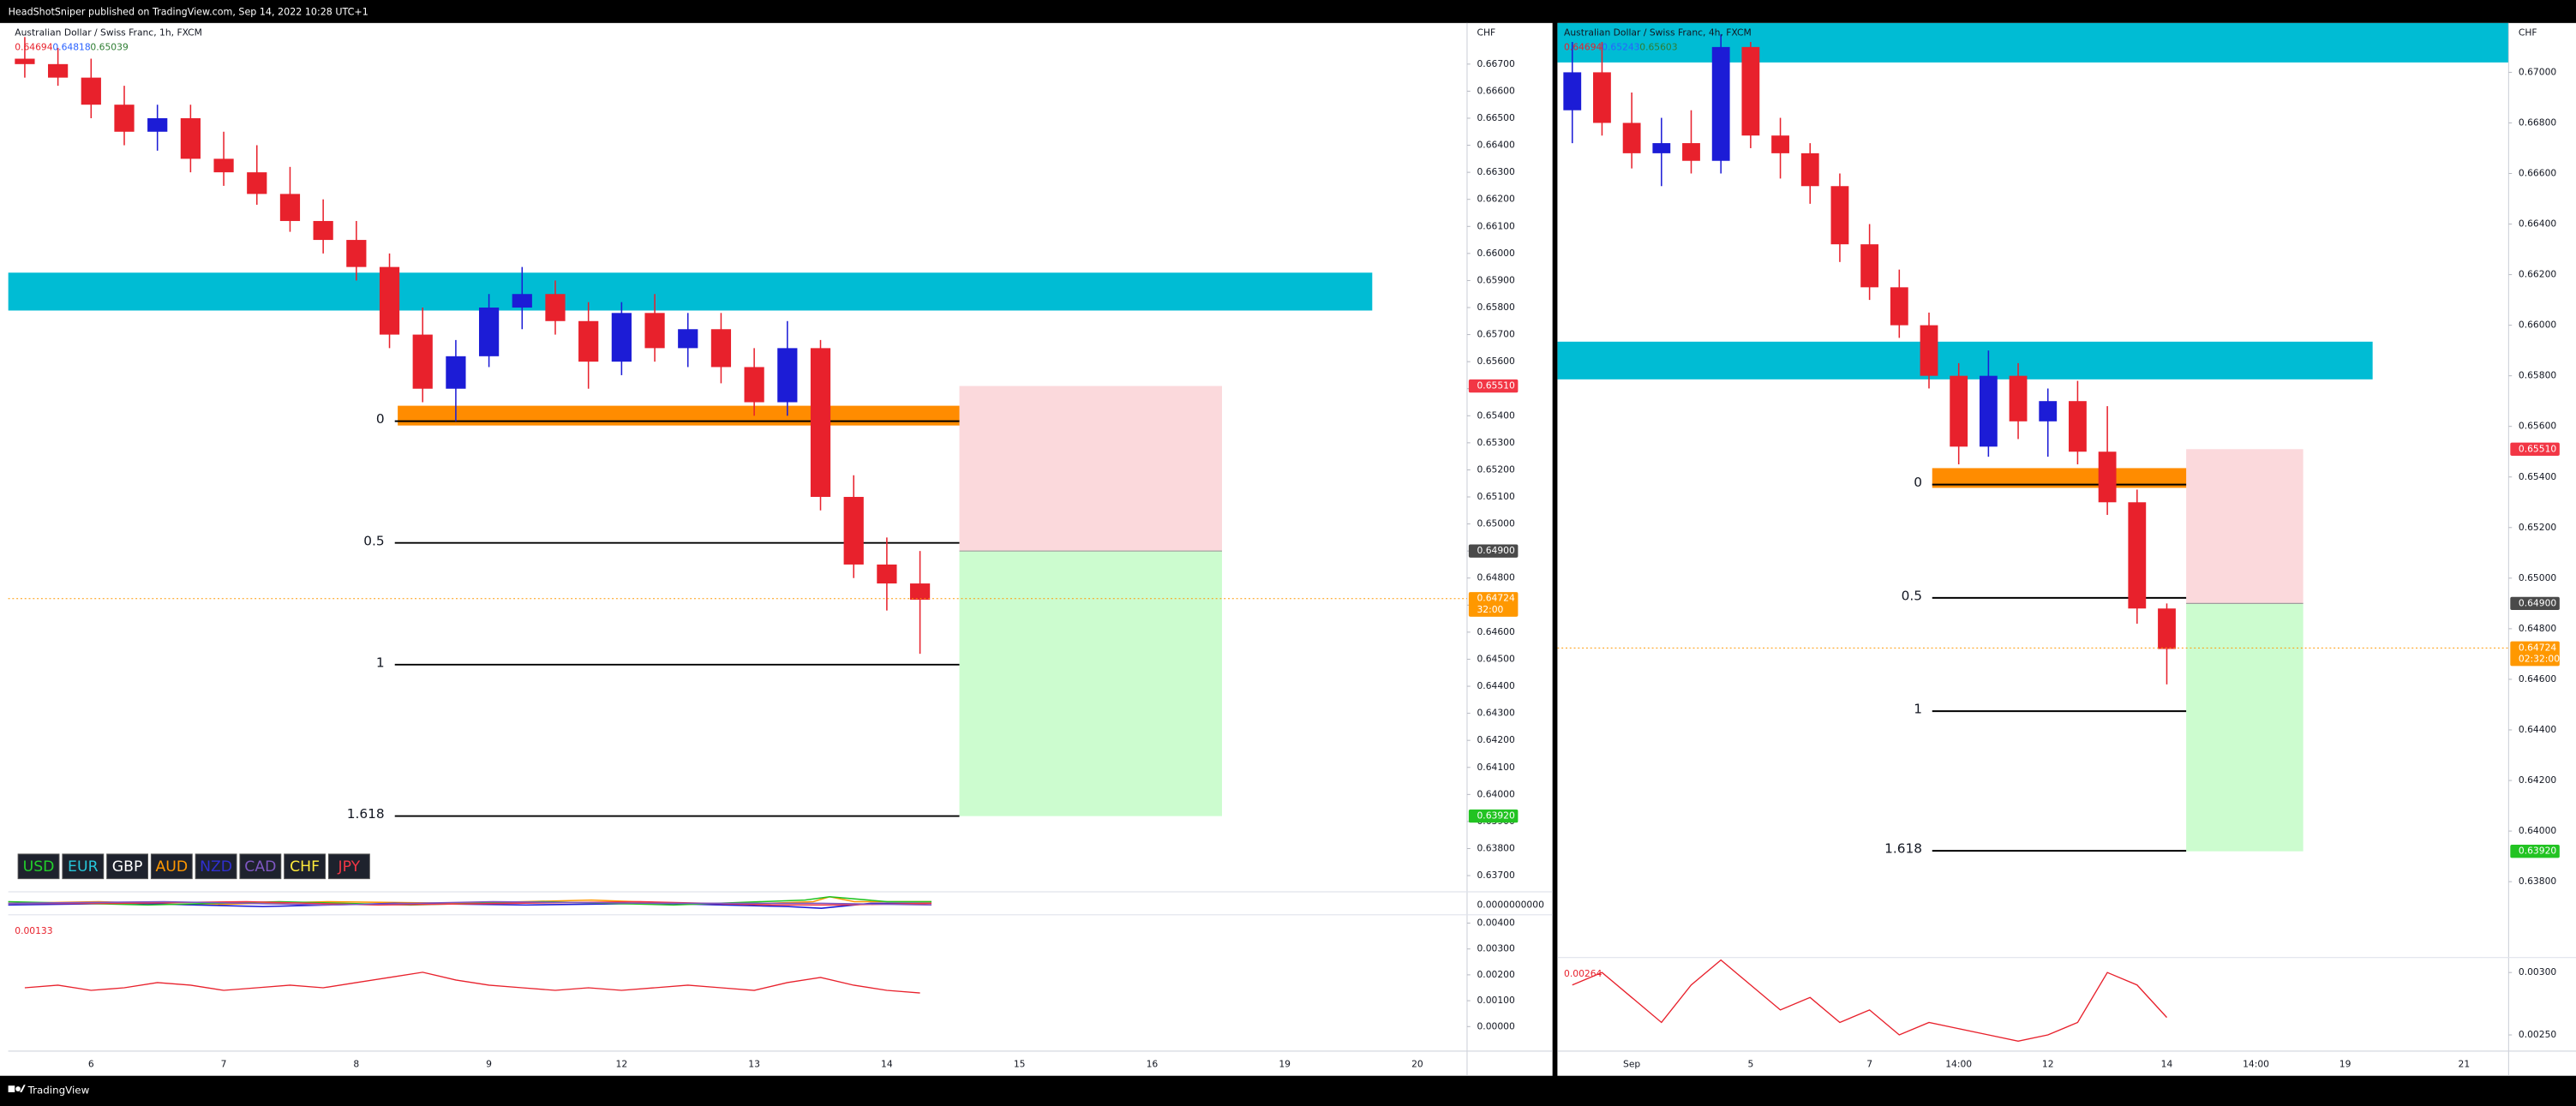  What do you see at coordinates (349, 867) in the screenshot?
I see `currency-button-label: JPY` at bounding box center [349, 867].